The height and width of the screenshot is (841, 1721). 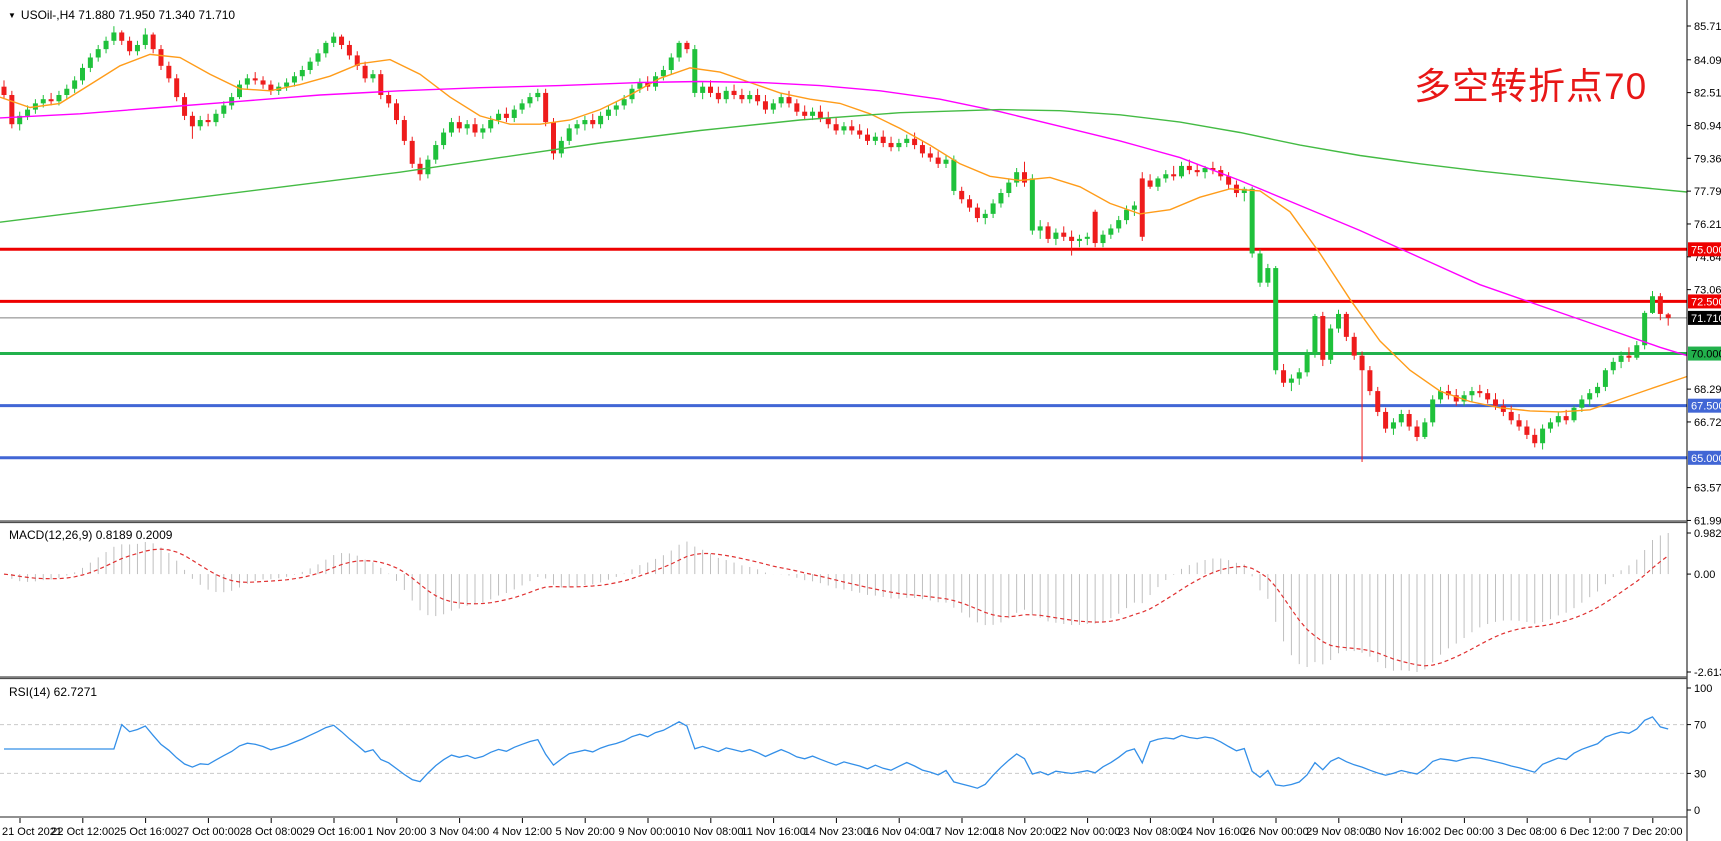 What do you see at coordinates (1707, 534) in the screenshot?
I see `macd-tick-label: 0.9823` at bounding box center [1707, 534].